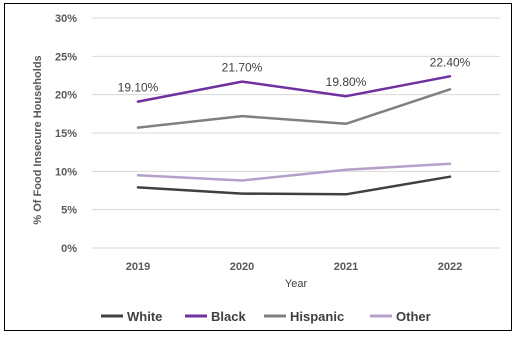 The height and width of the screenshot is (337, 520). What do you see at coordinates (138, 267) in the screenshot?
I see `x-tick-label: 2019` at bounding box center [138, 267].